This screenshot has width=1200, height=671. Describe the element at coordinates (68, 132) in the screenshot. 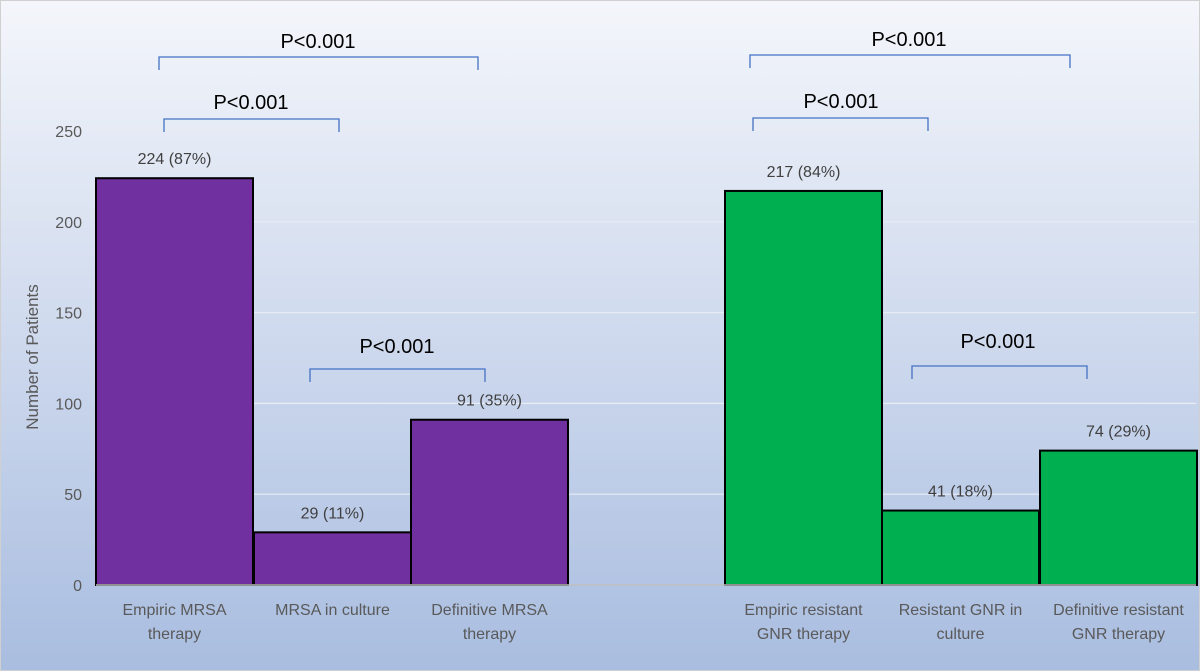

I see `y-tick-label: 250` at that location.